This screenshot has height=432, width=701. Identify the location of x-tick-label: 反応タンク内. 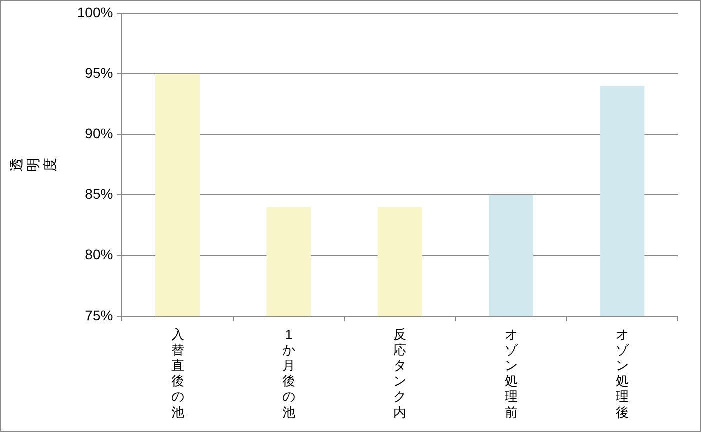
(400, 373).